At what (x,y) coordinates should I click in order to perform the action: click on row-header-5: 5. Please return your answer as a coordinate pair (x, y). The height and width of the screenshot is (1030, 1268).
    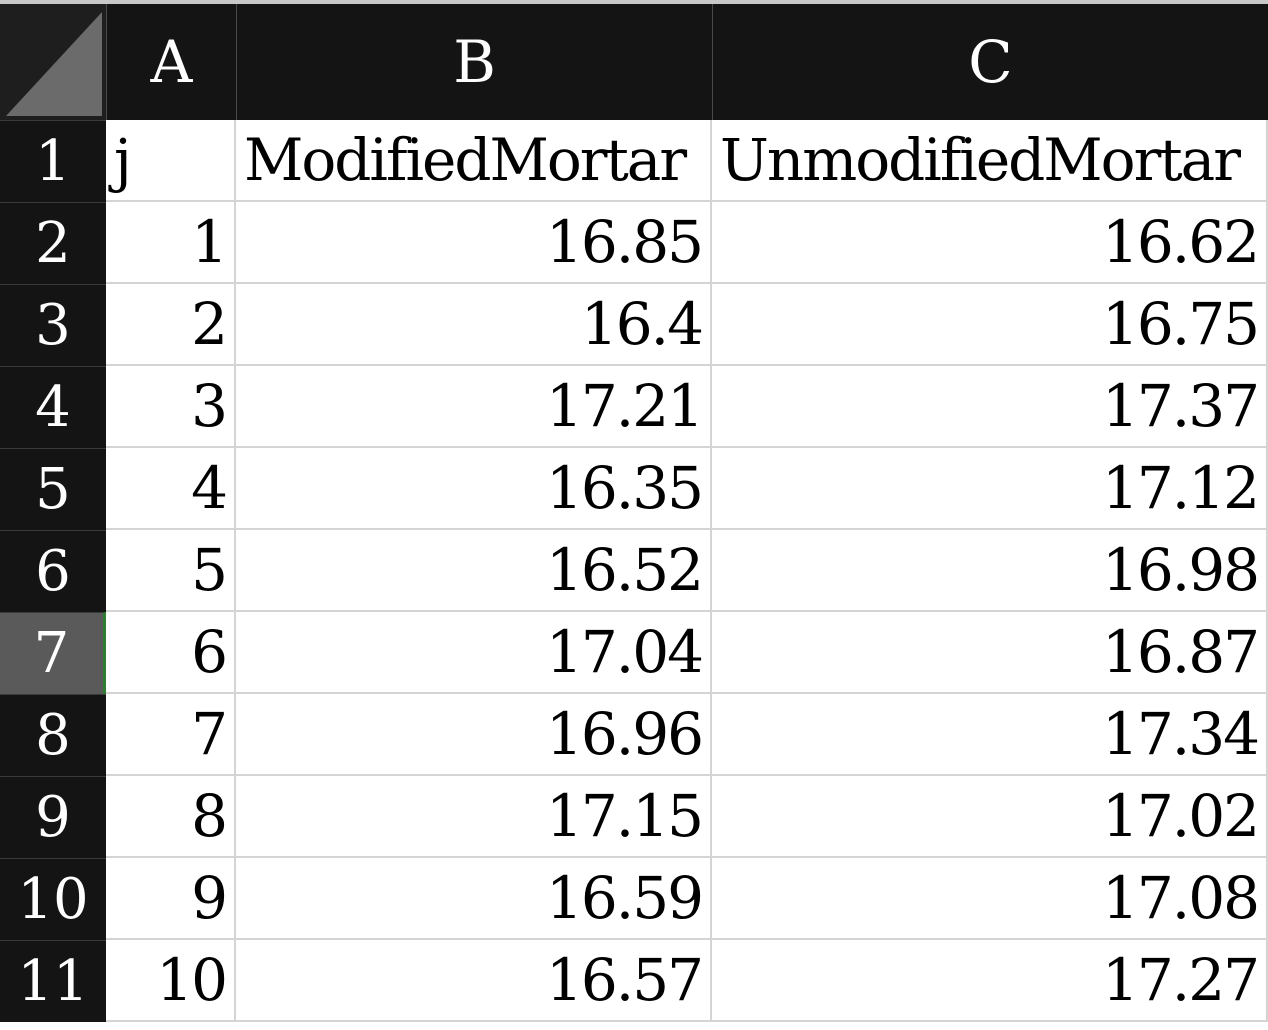
    Looking at the image, I should click on (53, 489).